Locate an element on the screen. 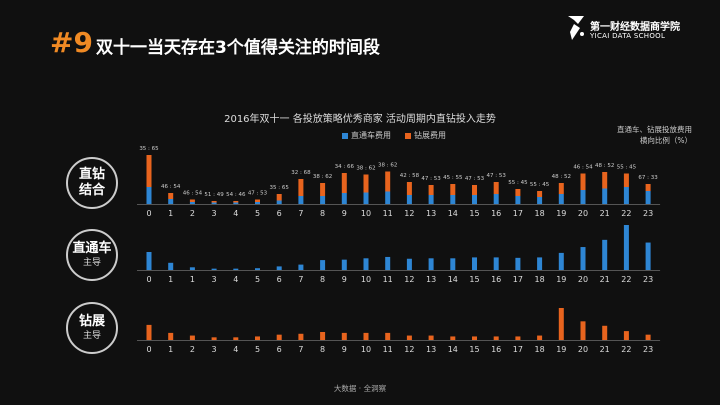  tick-panel1-17: 17 is located at coordinates (518, 279).